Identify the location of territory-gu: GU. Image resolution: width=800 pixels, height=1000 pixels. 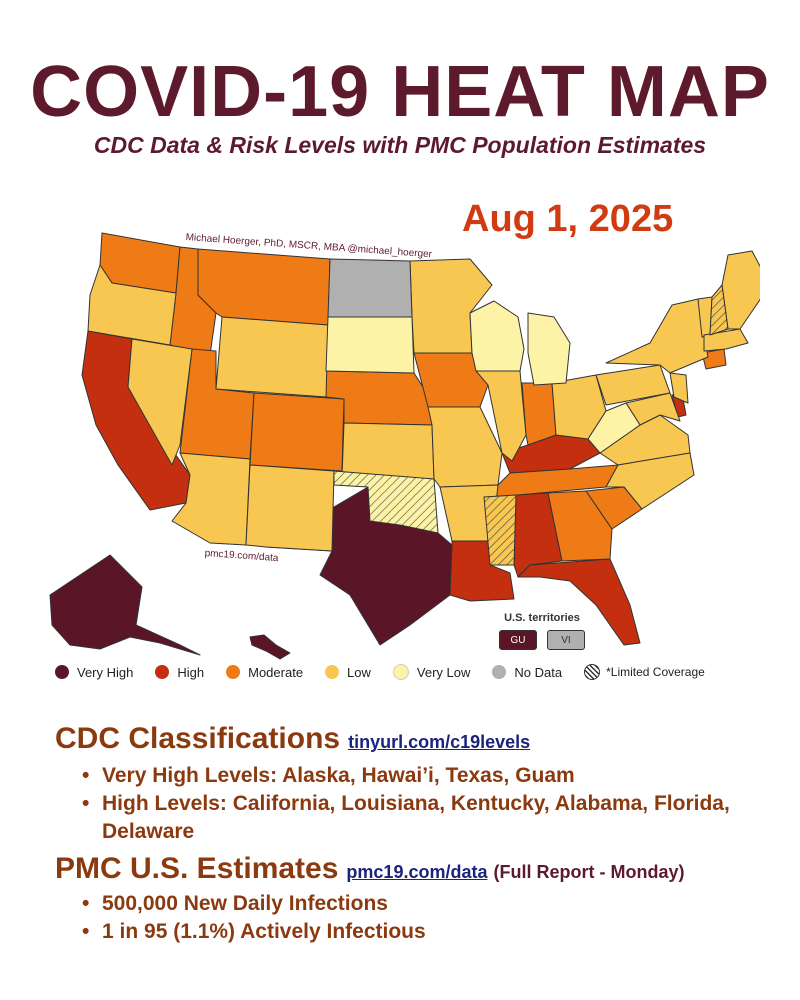
(518, 640).